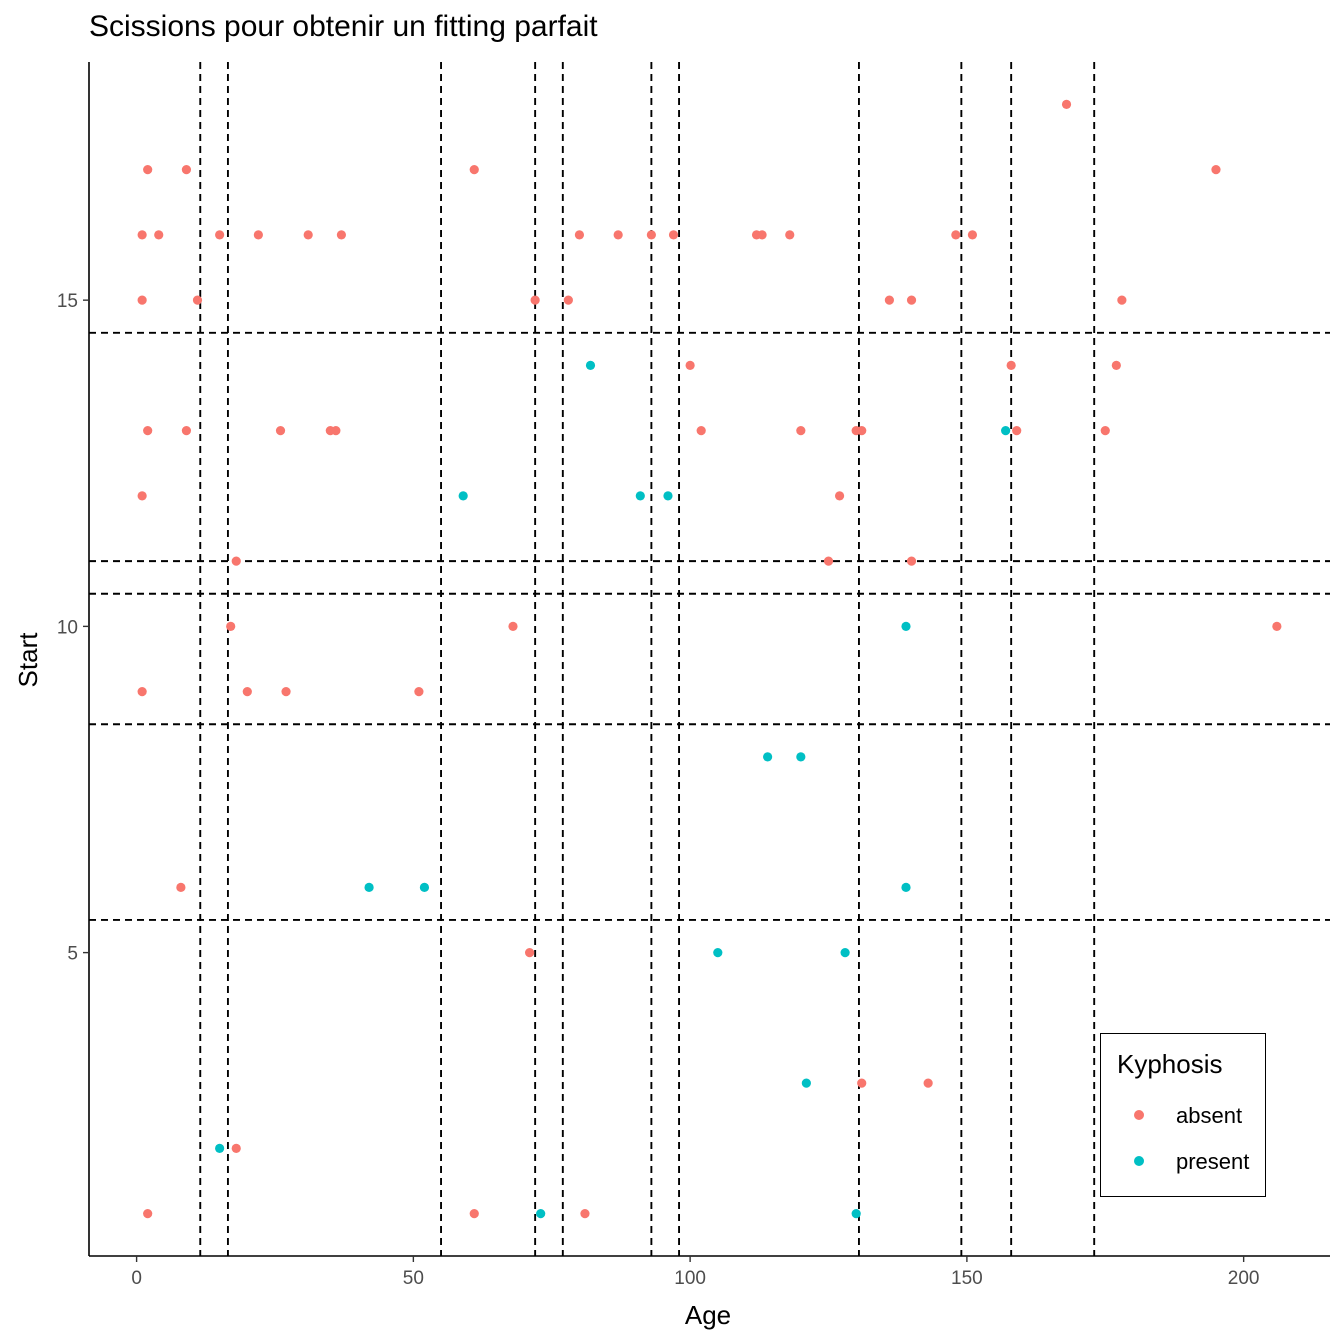 The width and height of the screenshot is (1344, 1344). I want to click on x-tick-label-0: 0, so click(136, 1278).